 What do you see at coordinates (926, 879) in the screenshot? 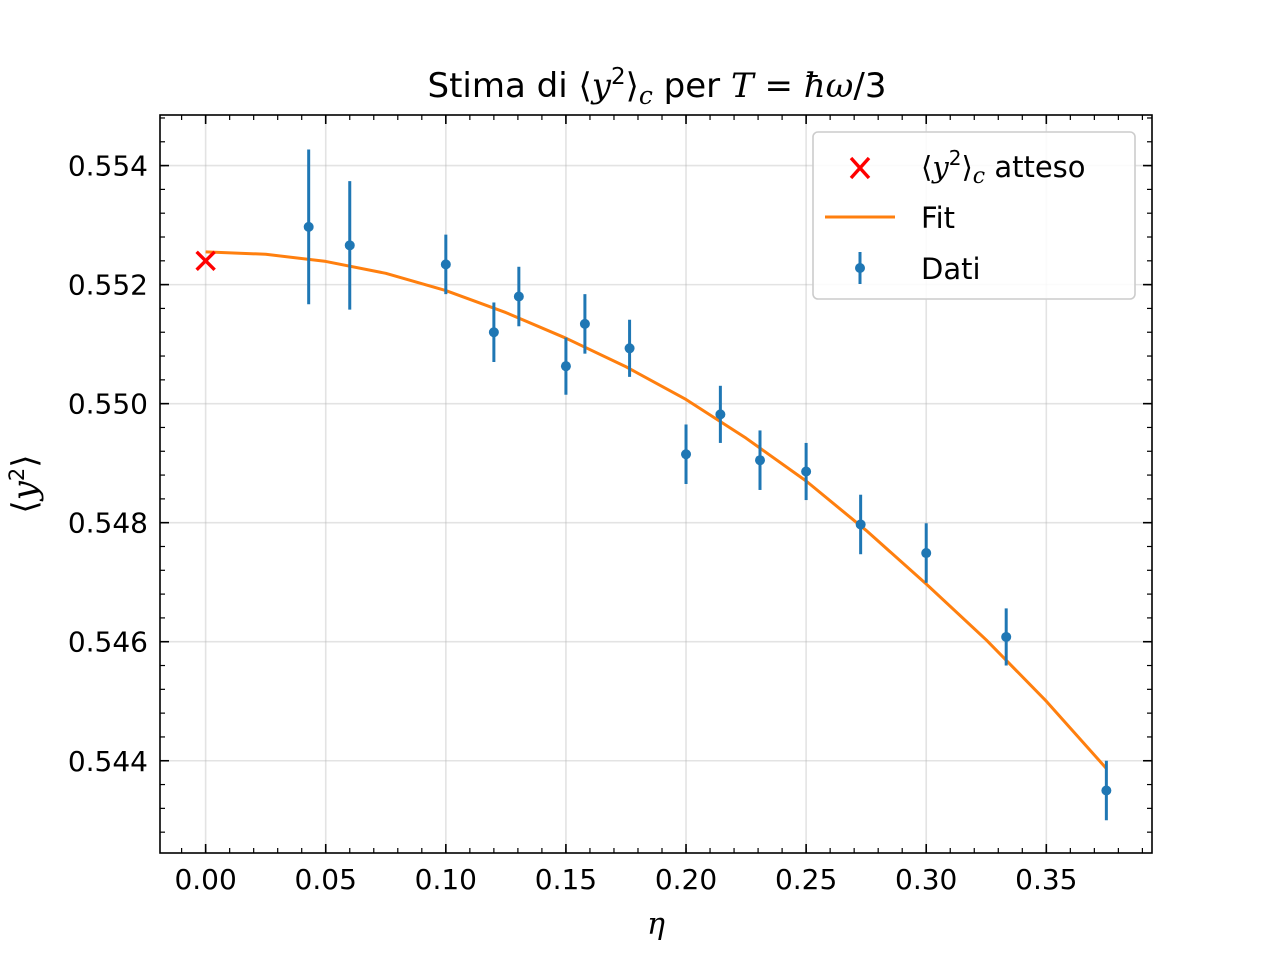
I see `x-tick-label: 0.30` at bounding box center [926, 879].